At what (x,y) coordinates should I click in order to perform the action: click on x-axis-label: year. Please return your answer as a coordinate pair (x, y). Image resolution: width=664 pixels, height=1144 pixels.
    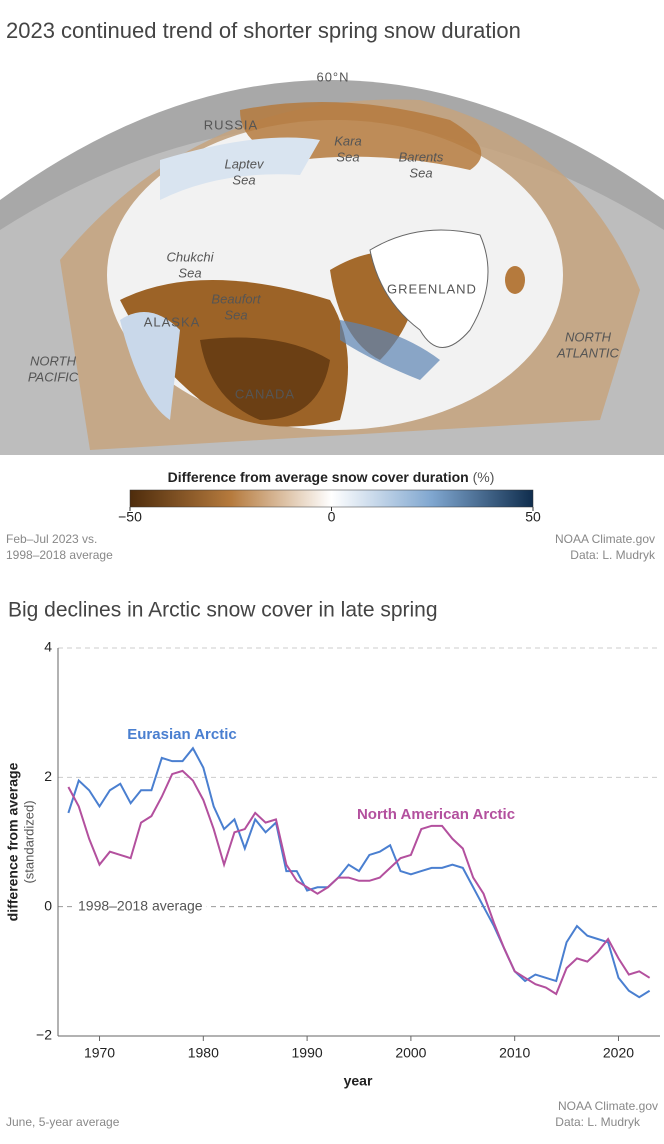
    Looking at the image, I should click on (358, 1081).